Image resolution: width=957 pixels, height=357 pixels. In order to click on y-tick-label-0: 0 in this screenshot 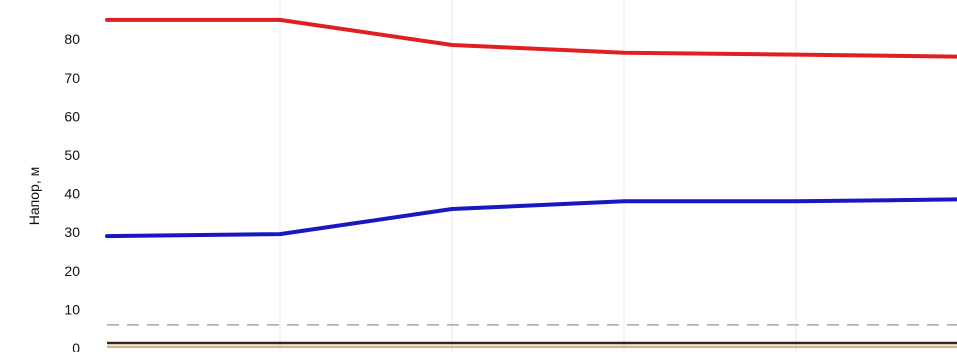, I will do `click(76, 346)`.